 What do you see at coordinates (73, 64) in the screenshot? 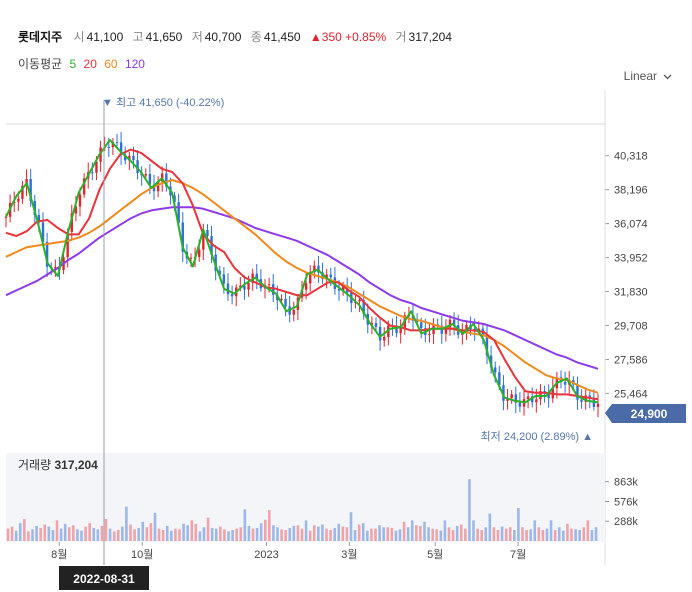
I see `ma-5-legend: 5` at bounding box center [73, 64].